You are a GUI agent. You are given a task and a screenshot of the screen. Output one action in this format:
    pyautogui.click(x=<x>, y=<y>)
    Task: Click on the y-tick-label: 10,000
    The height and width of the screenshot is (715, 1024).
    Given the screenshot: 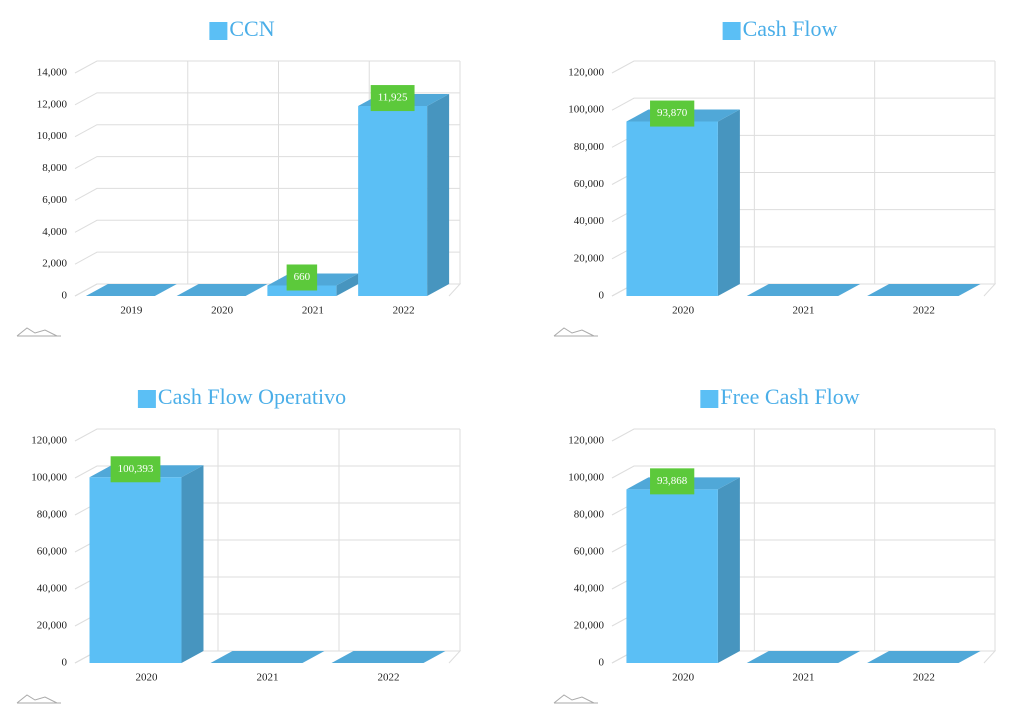 What is the action you would take?
    pyautogui.click(x=52, y=136)
    